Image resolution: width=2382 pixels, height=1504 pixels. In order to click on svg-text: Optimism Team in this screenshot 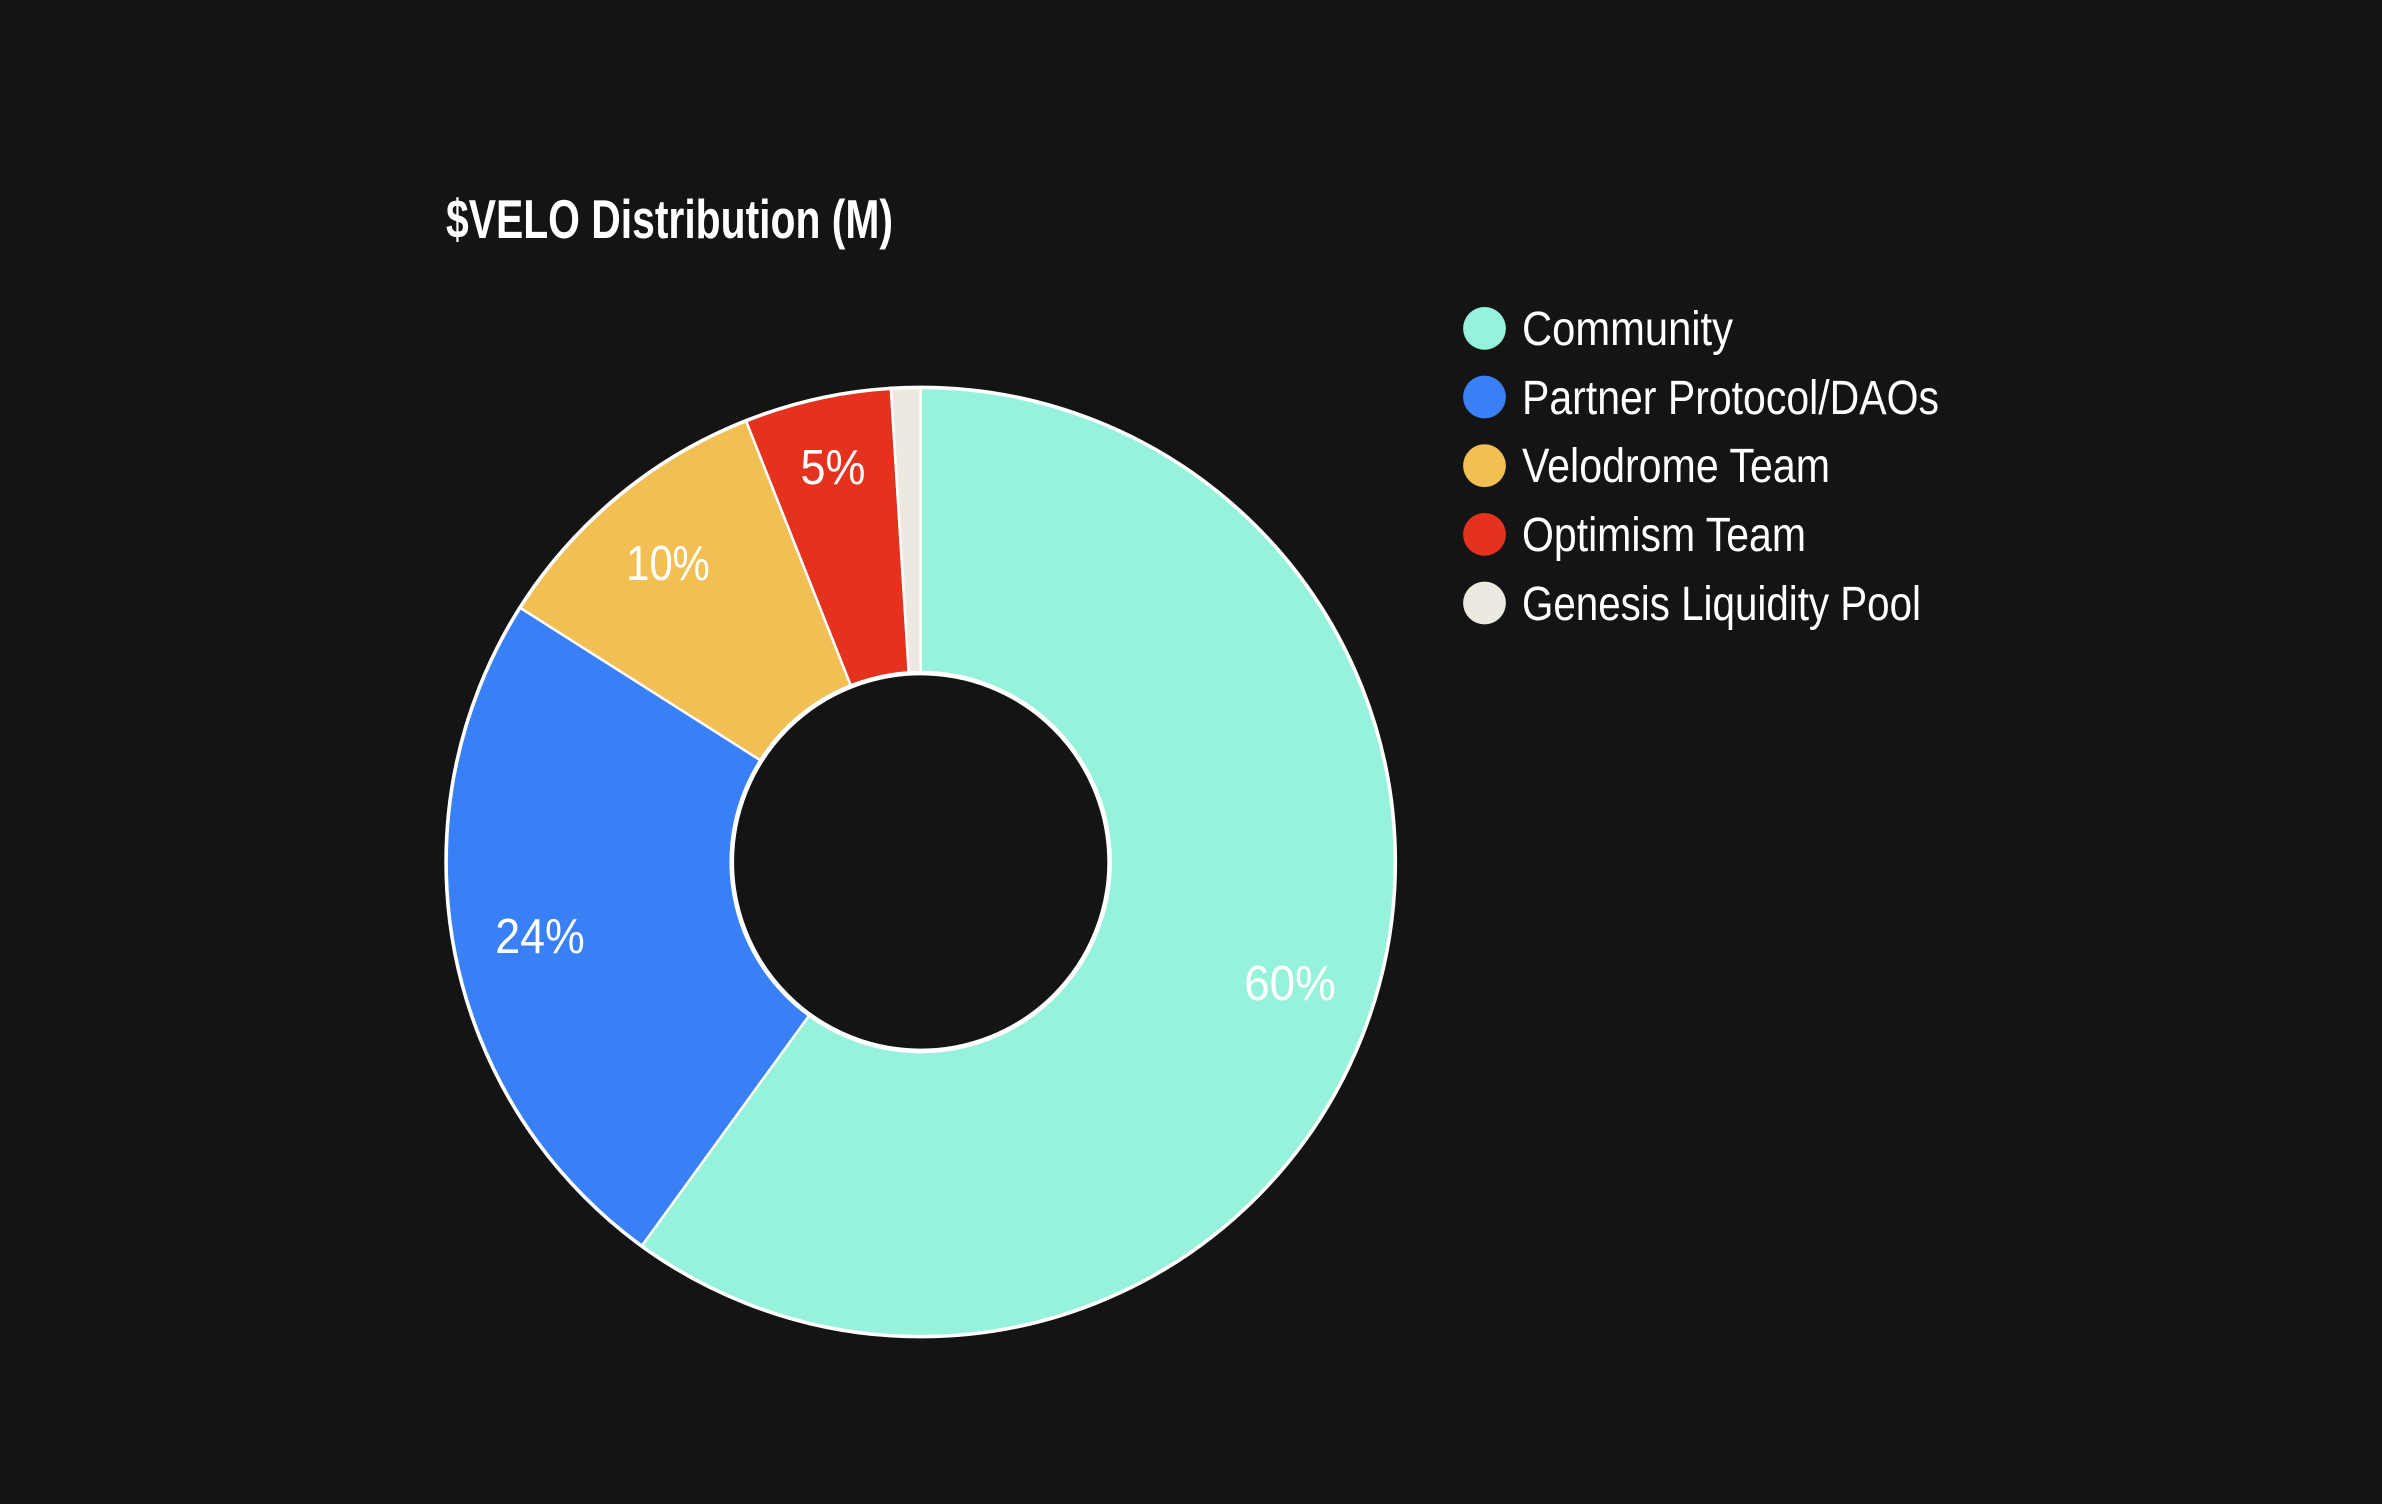, I will do `click(1664, 535)`.